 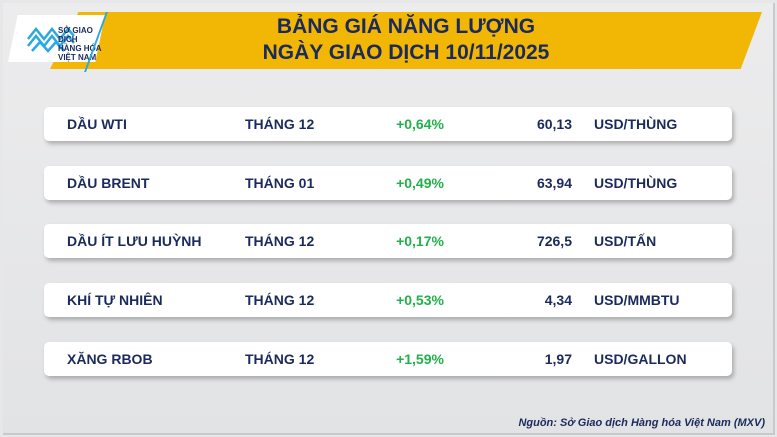 What do you see at coordinates (420, 359) in the screenshot?
I see `price-change: +1,59%` at bounding box center [420, 359].